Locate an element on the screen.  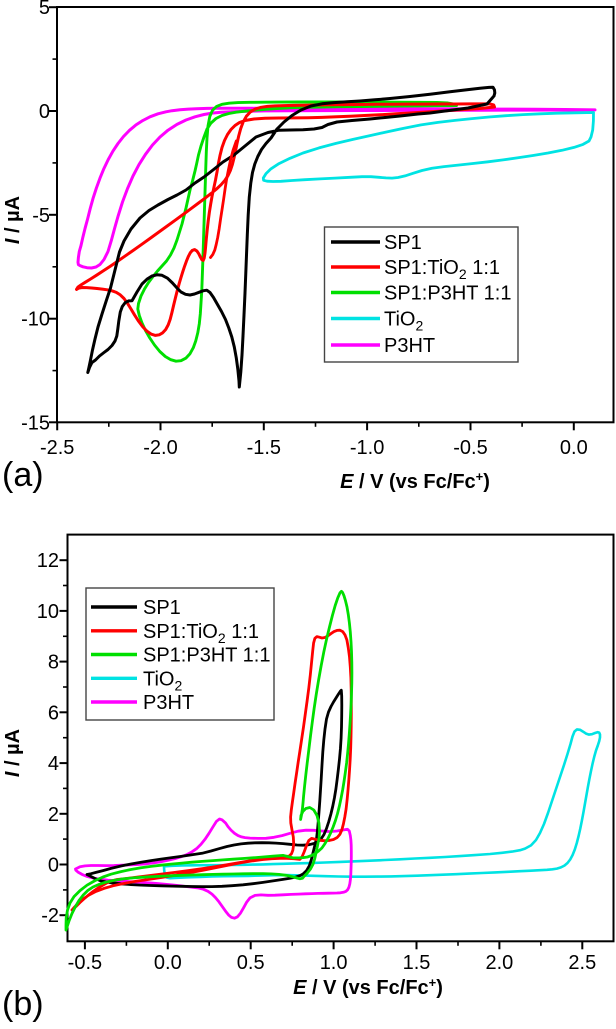
svg-text: -2.5 is located at coordinates (57, 448).